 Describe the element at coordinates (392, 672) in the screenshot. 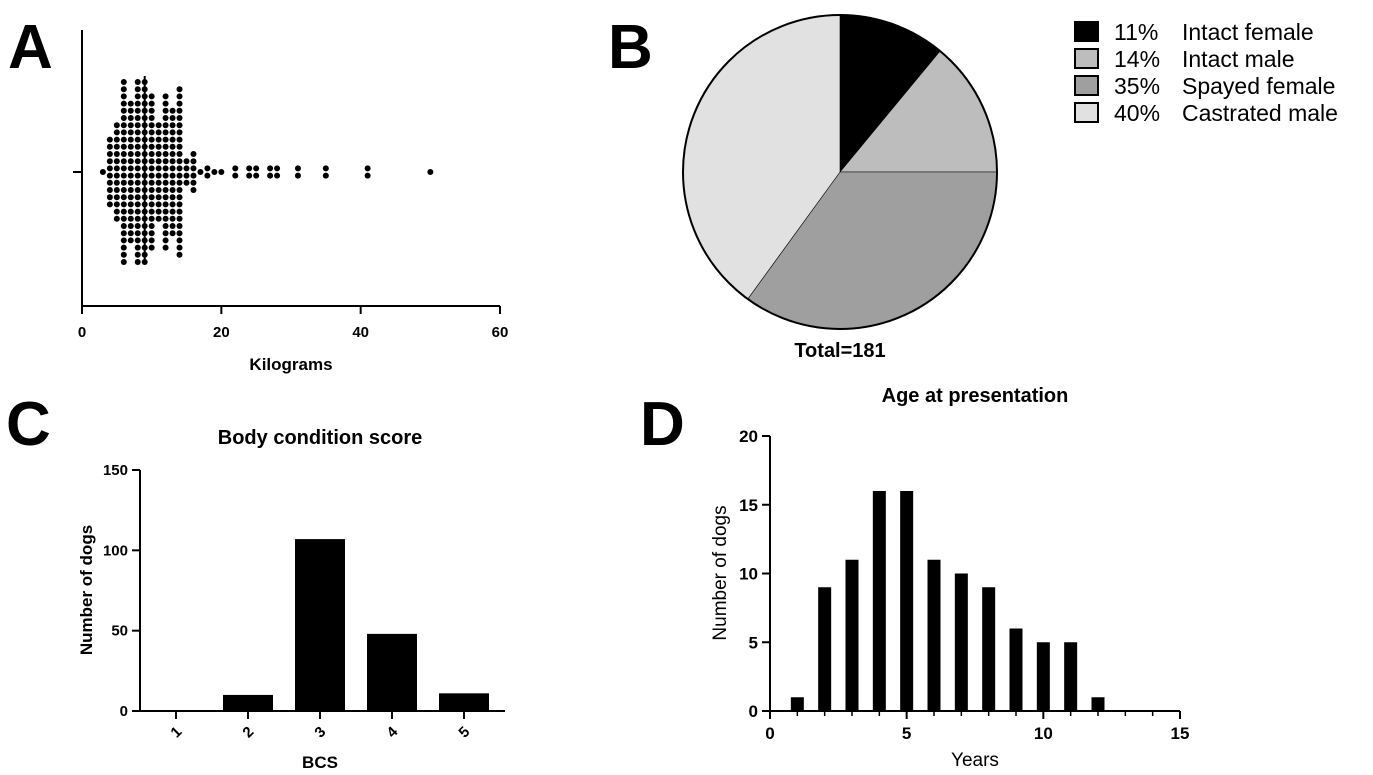

I see `c-bar` at that location.